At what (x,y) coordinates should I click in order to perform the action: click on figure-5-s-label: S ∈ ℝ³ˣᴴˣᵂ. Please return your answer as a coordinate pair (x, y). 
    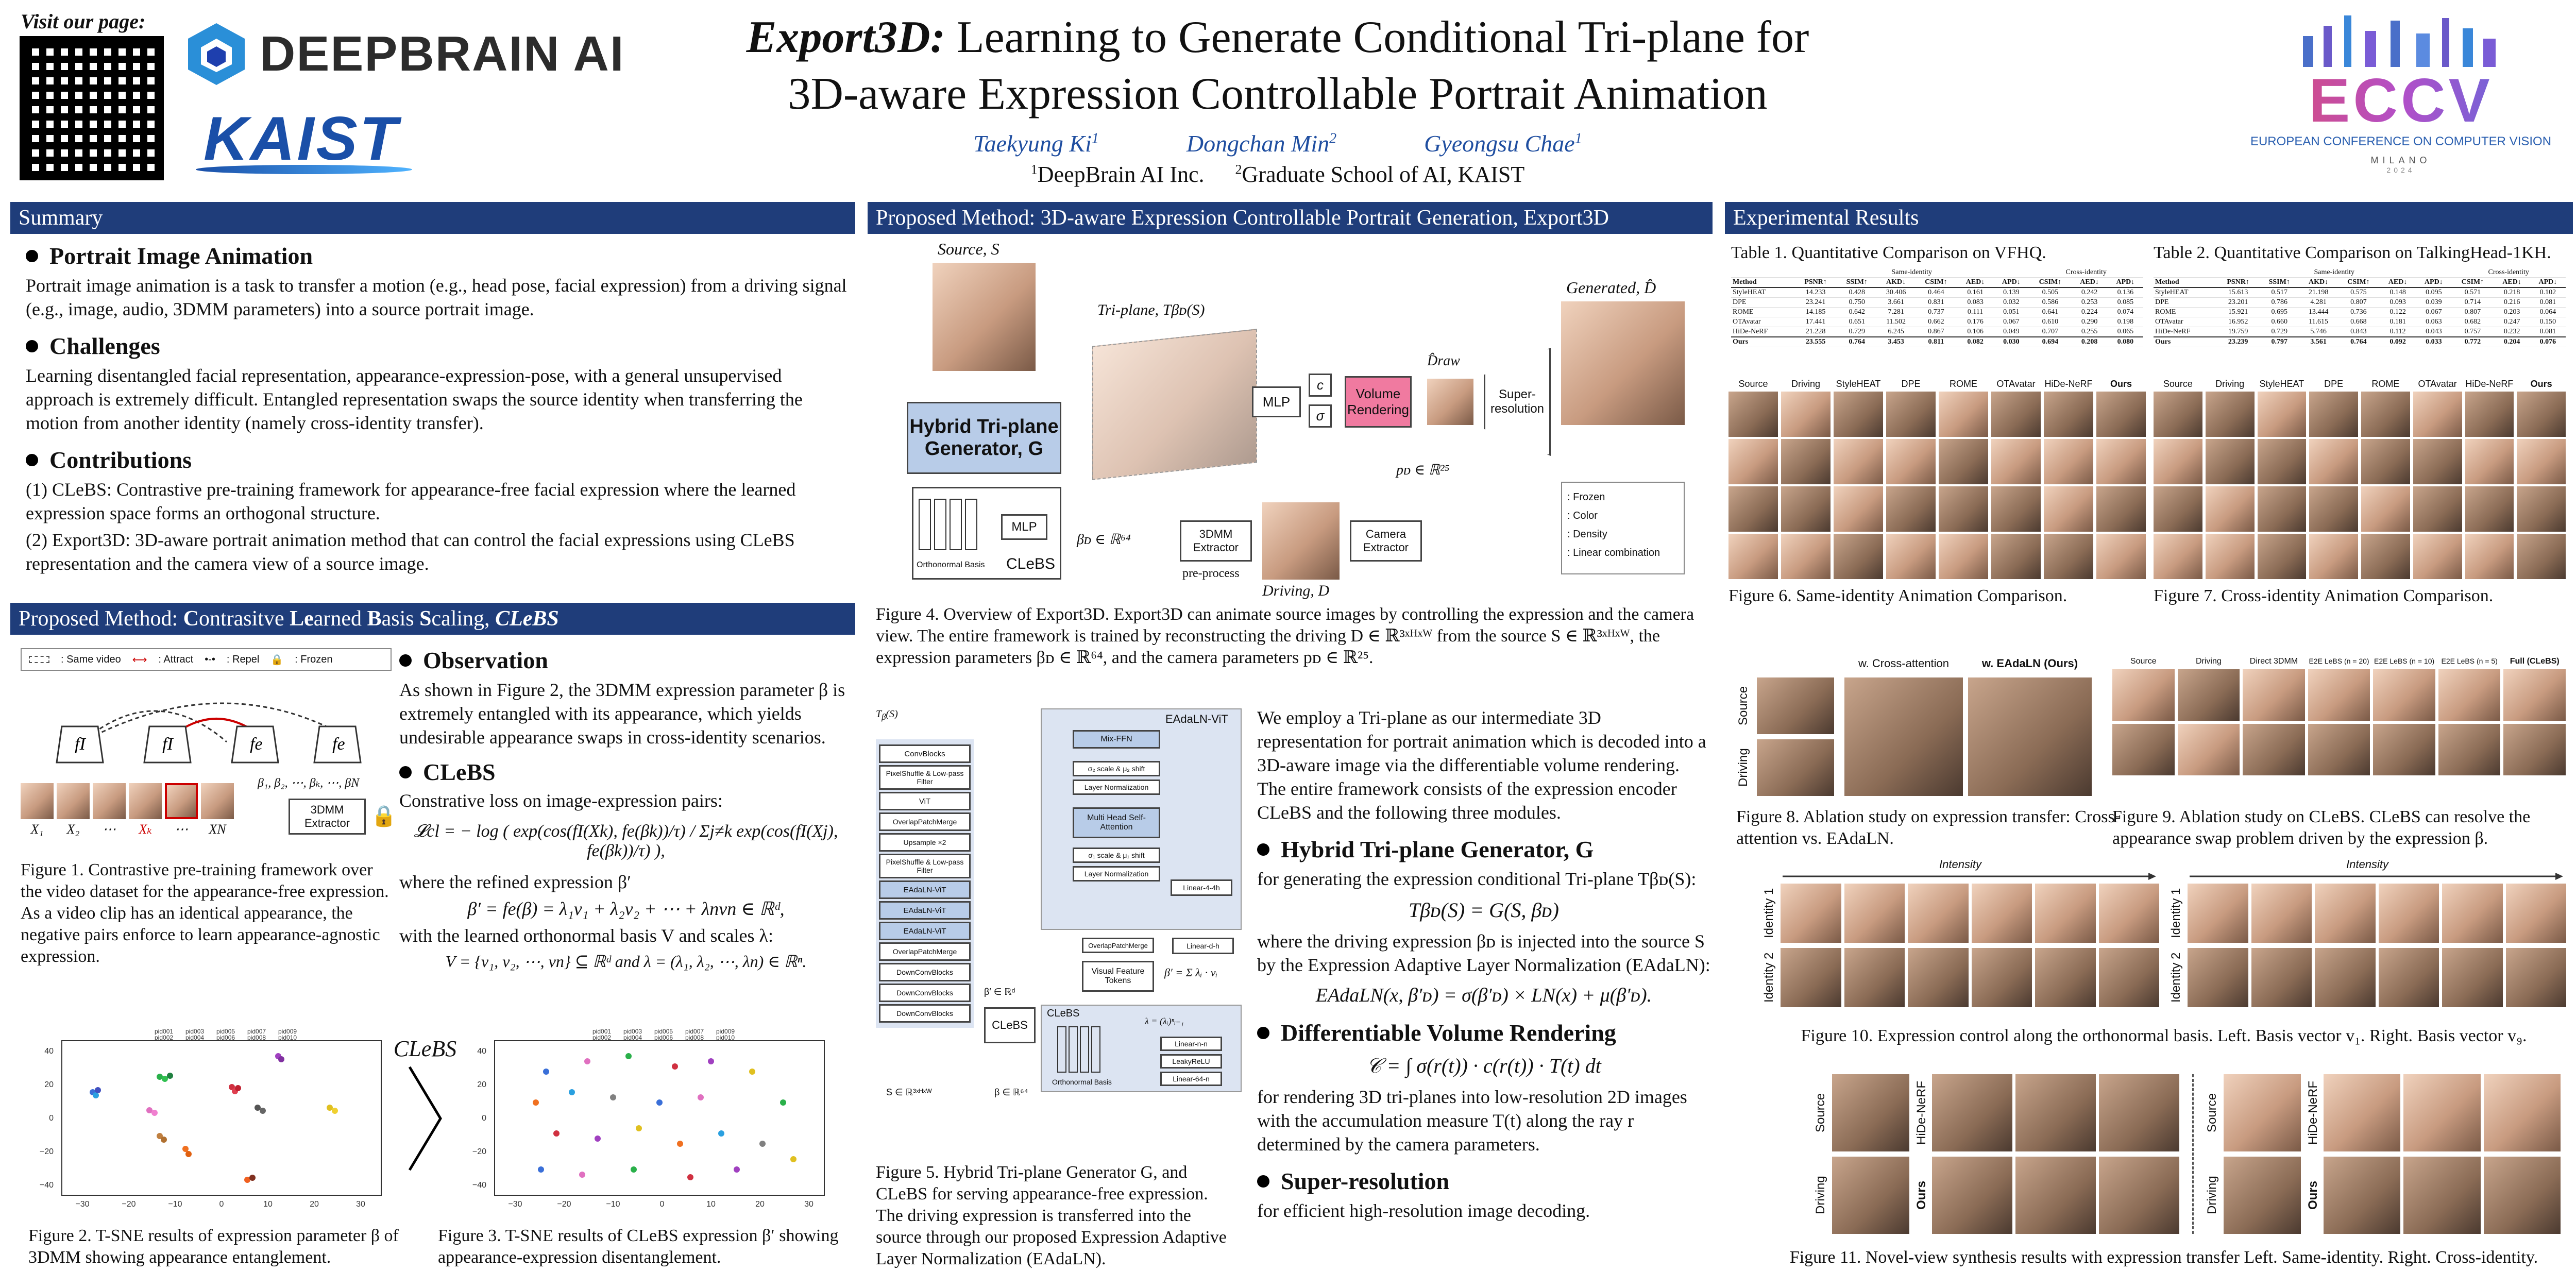
    Looking at the image, I should click on (909, 1092).